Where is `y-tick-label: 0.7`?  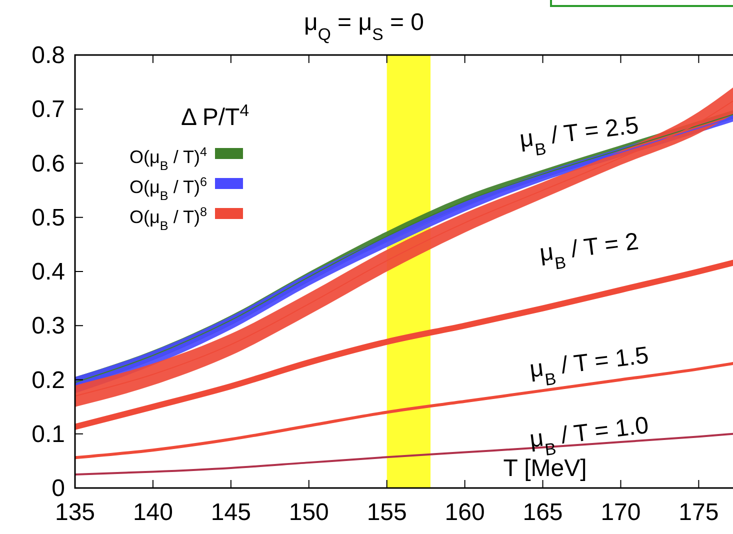
y-tick-label: 0.7 is located at coordinates (48, 110).